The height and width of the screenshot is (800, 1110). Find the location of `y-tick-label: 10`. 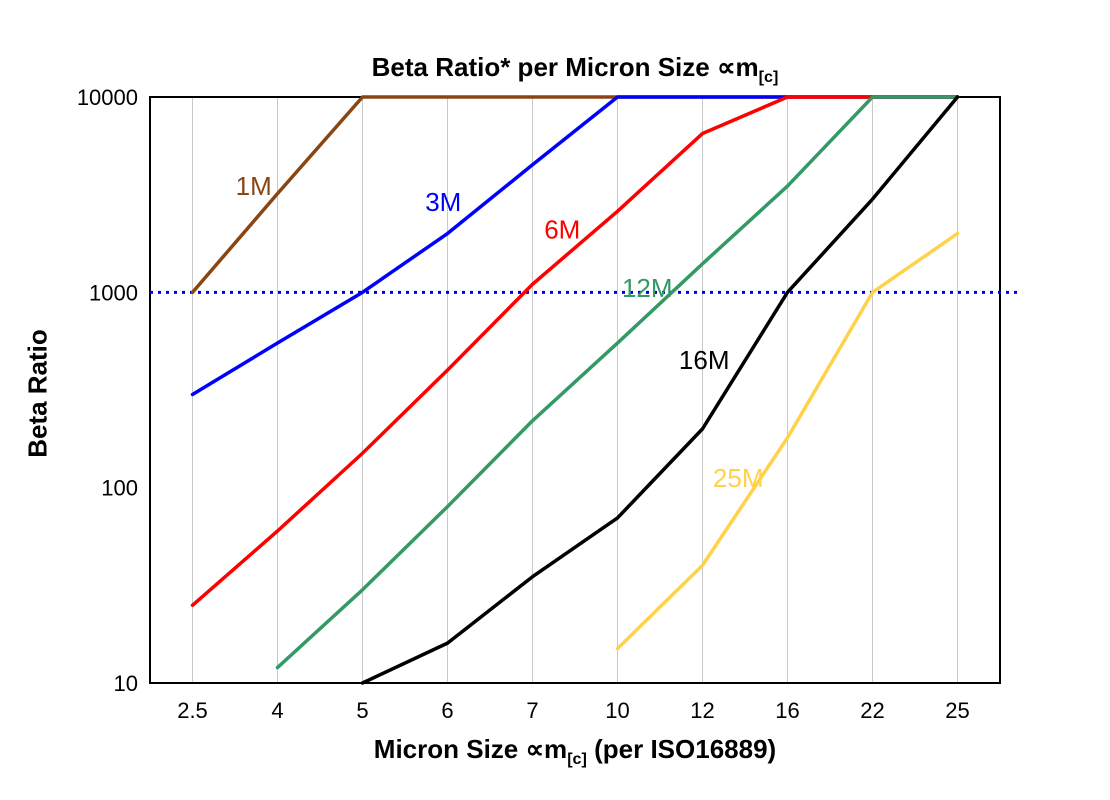

y-tick-label: 10 is located at coordinates (126, 683).